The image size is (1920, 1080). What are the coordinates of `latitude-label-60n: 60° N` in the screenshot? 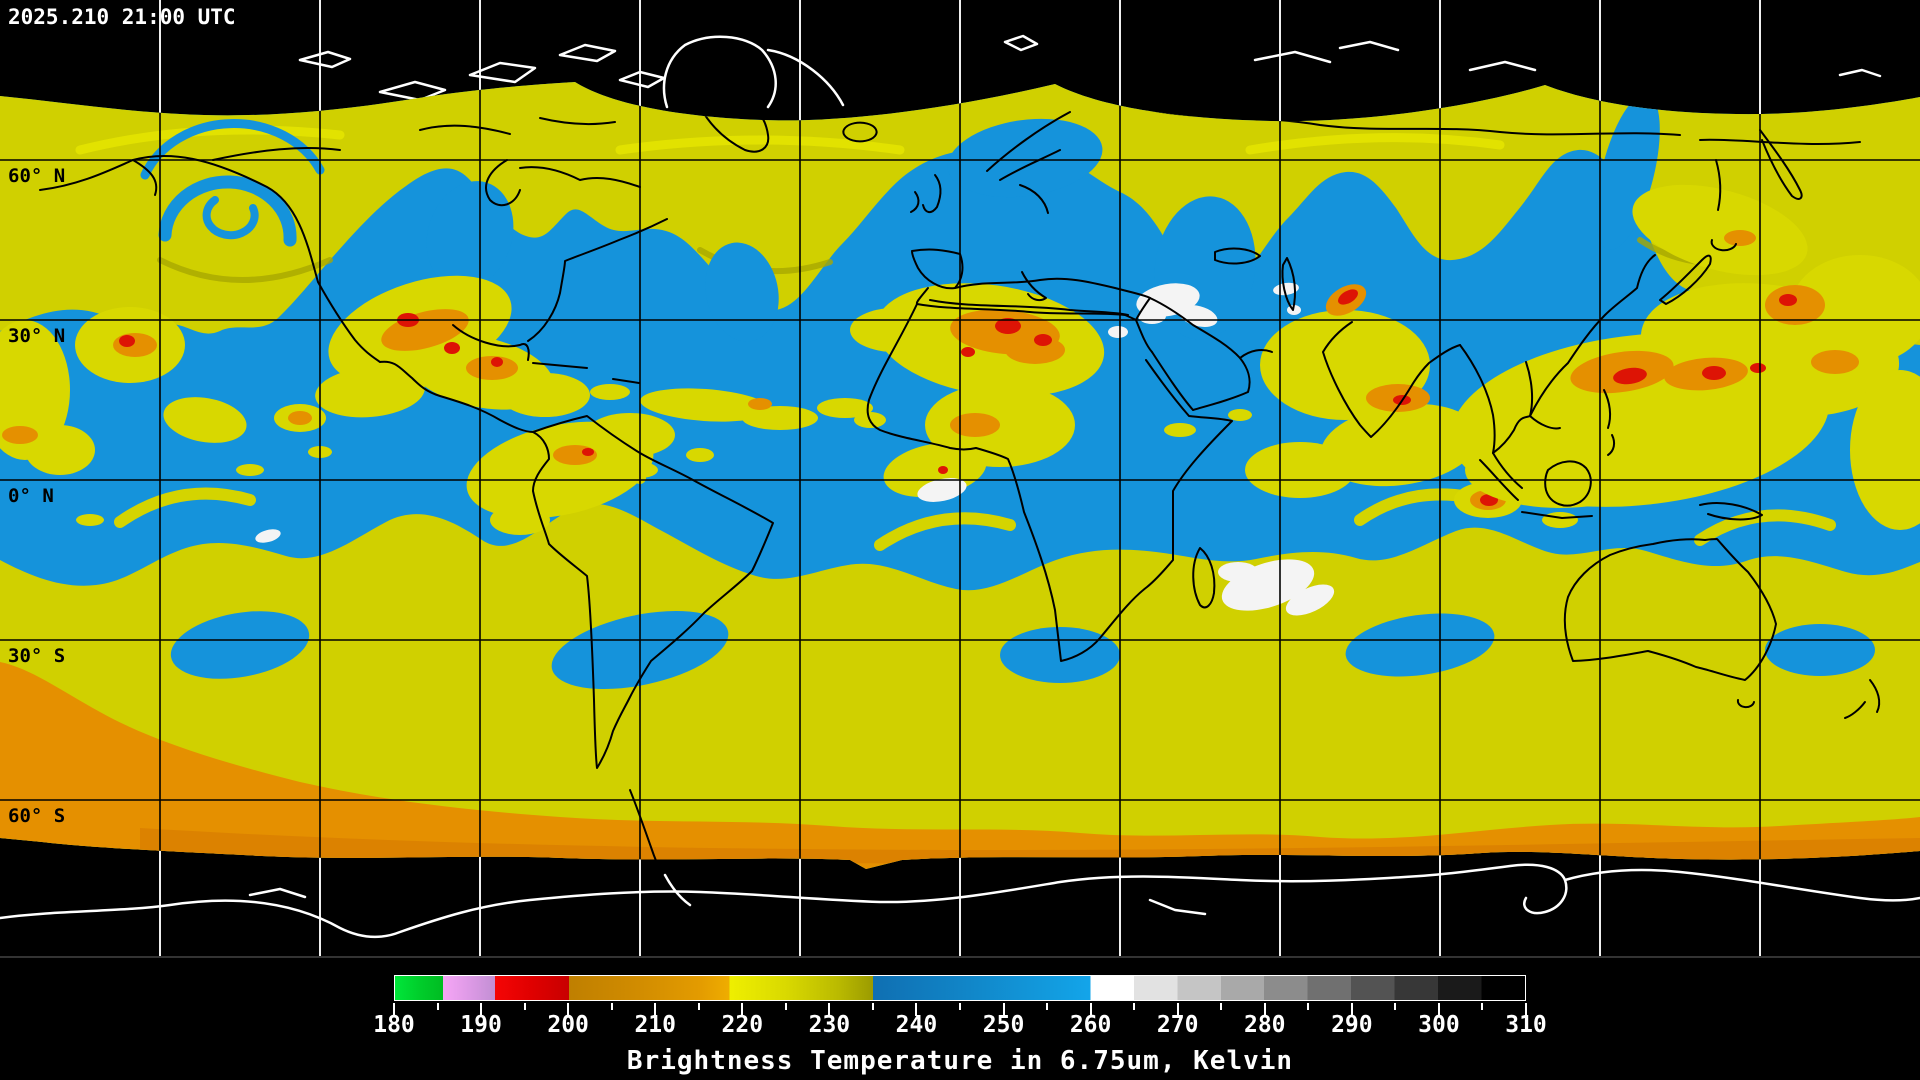 It's located at (36, 176).